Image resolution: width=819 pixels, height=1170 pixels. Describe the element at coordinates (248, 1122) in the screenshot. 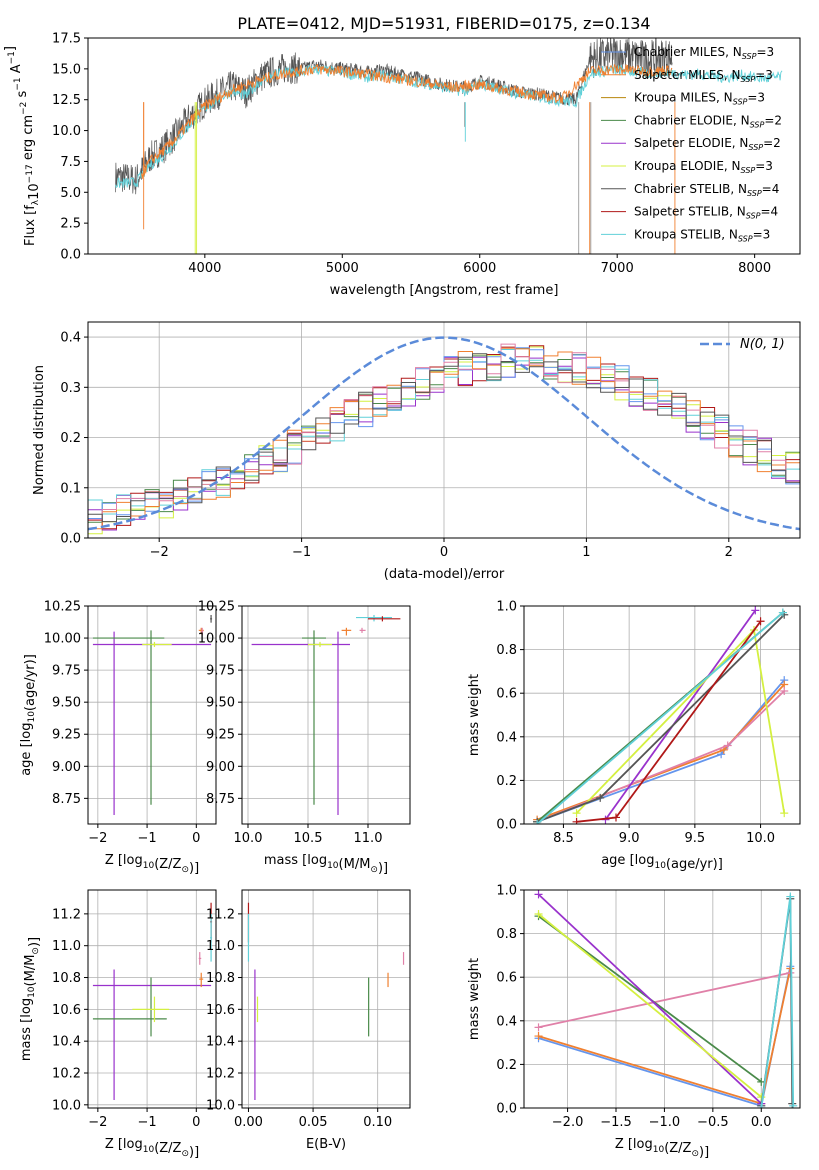

I see `x-tick-label: 0.00` at that location.